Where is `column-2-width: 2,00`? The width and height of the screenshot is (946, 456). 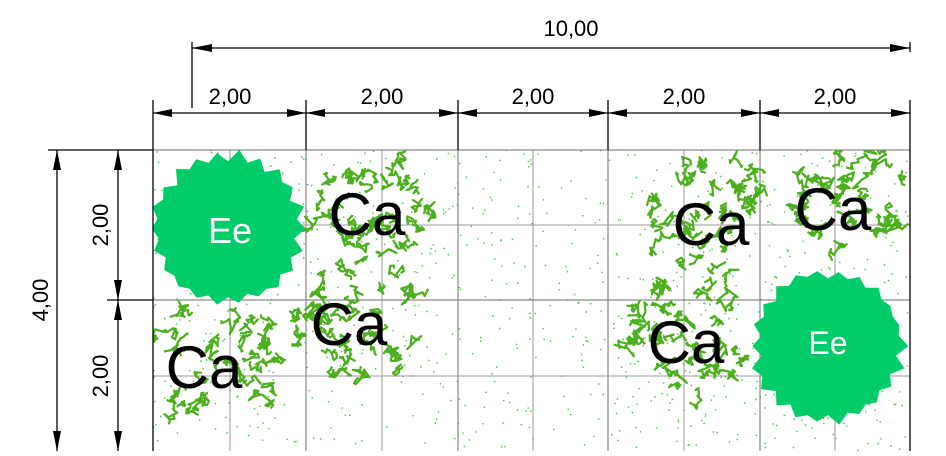
column-2-width: 2,00 is located at coordinates (382, 96).